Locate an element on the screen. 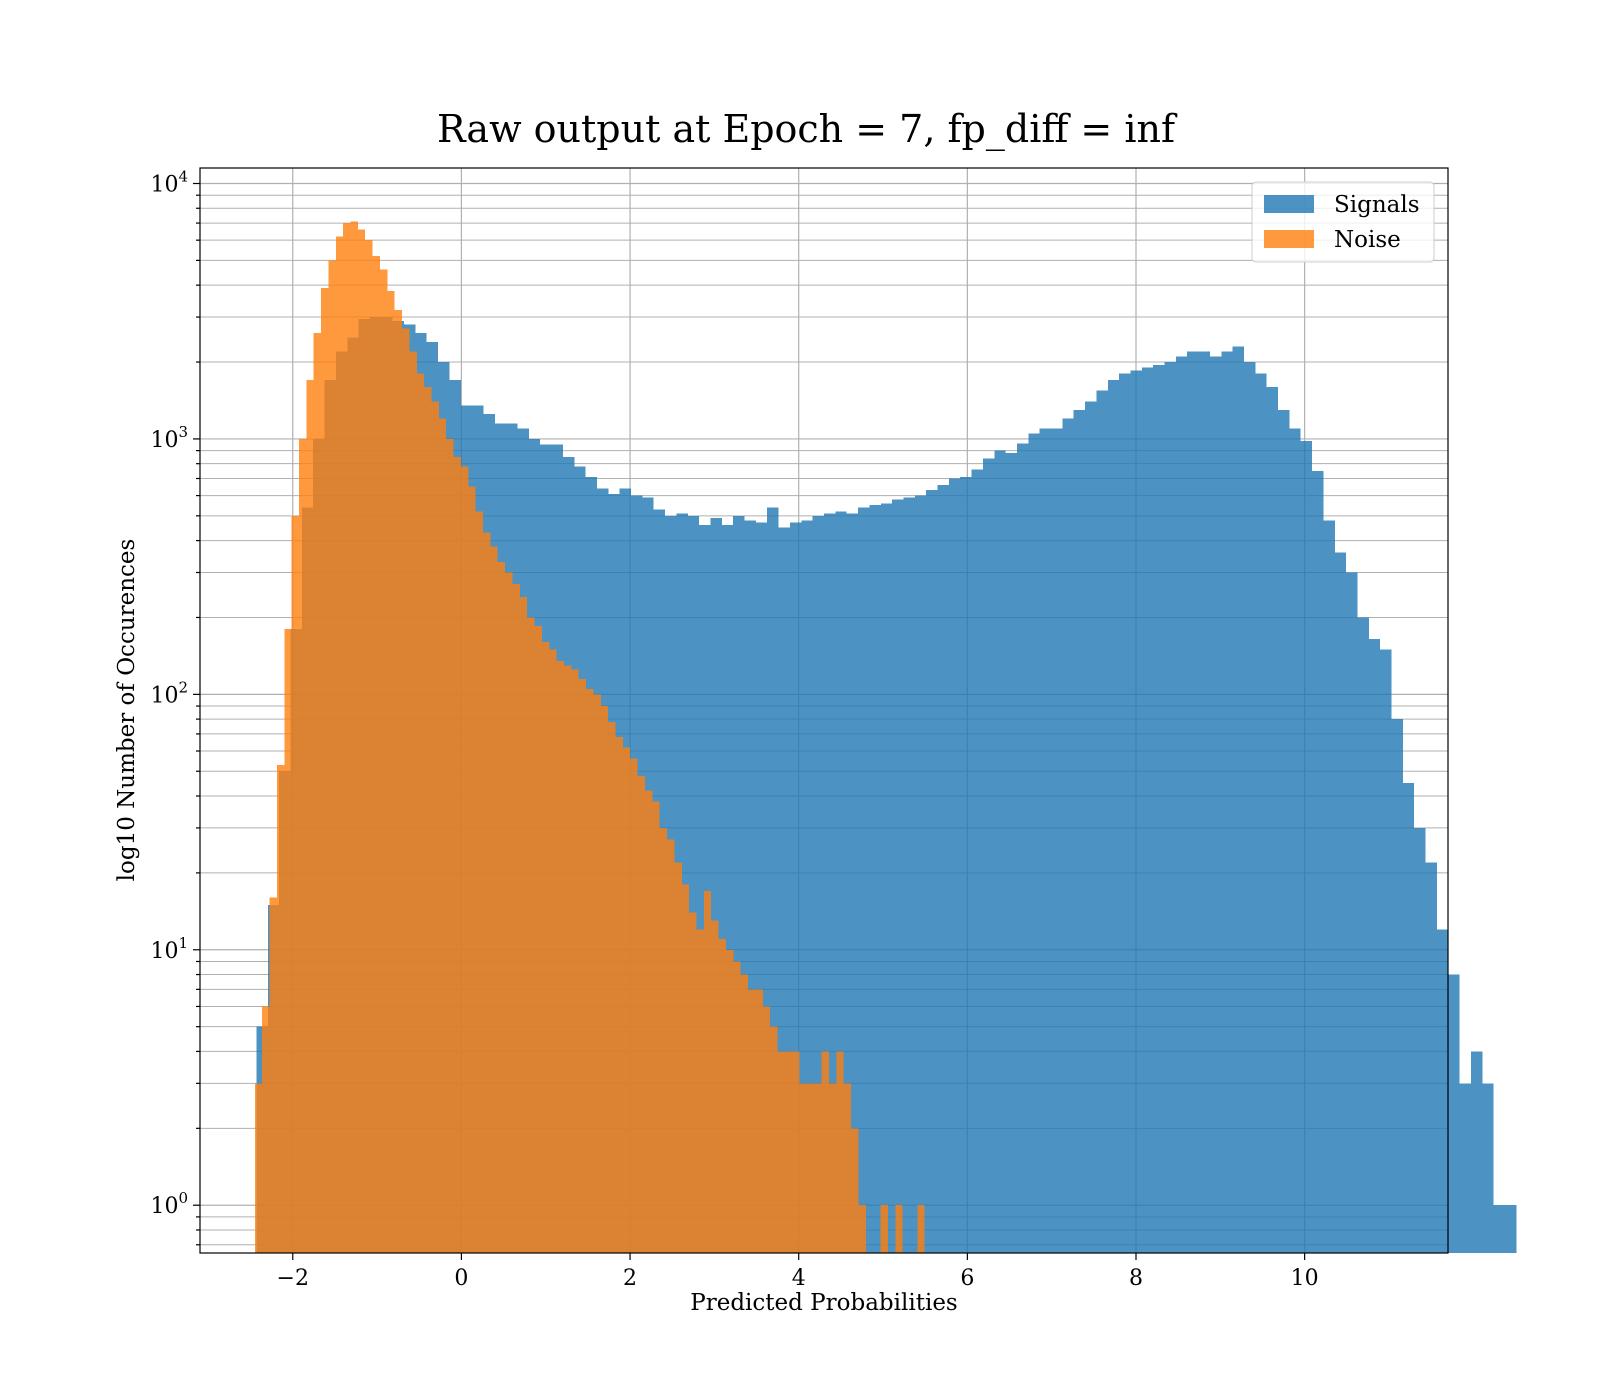  x-tick-label: 0 is located at coordinates (461, 1278).